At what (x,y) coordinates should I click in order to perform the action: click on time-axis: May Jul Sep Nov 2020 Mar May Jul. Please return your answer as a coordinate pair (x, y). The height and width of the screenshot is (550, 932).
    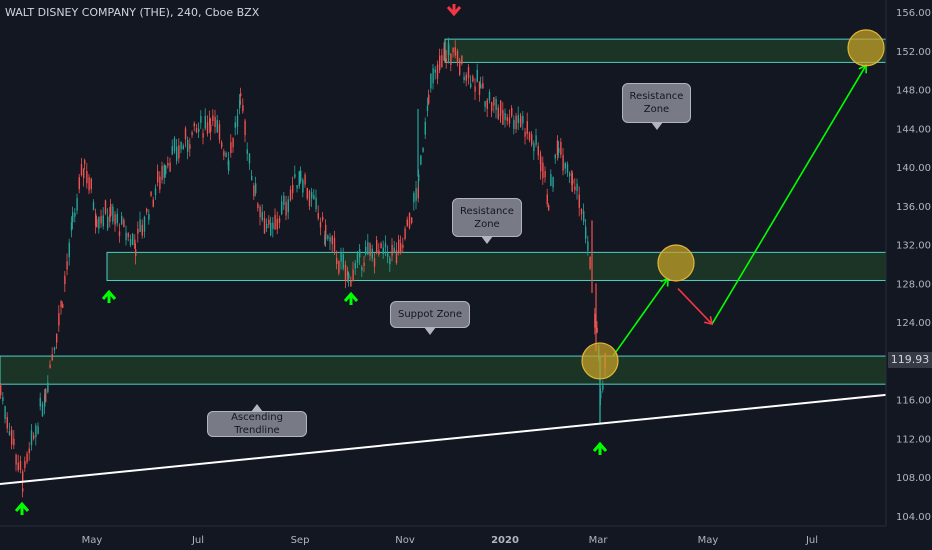
    Looking at the image, I should click on (450, 540).